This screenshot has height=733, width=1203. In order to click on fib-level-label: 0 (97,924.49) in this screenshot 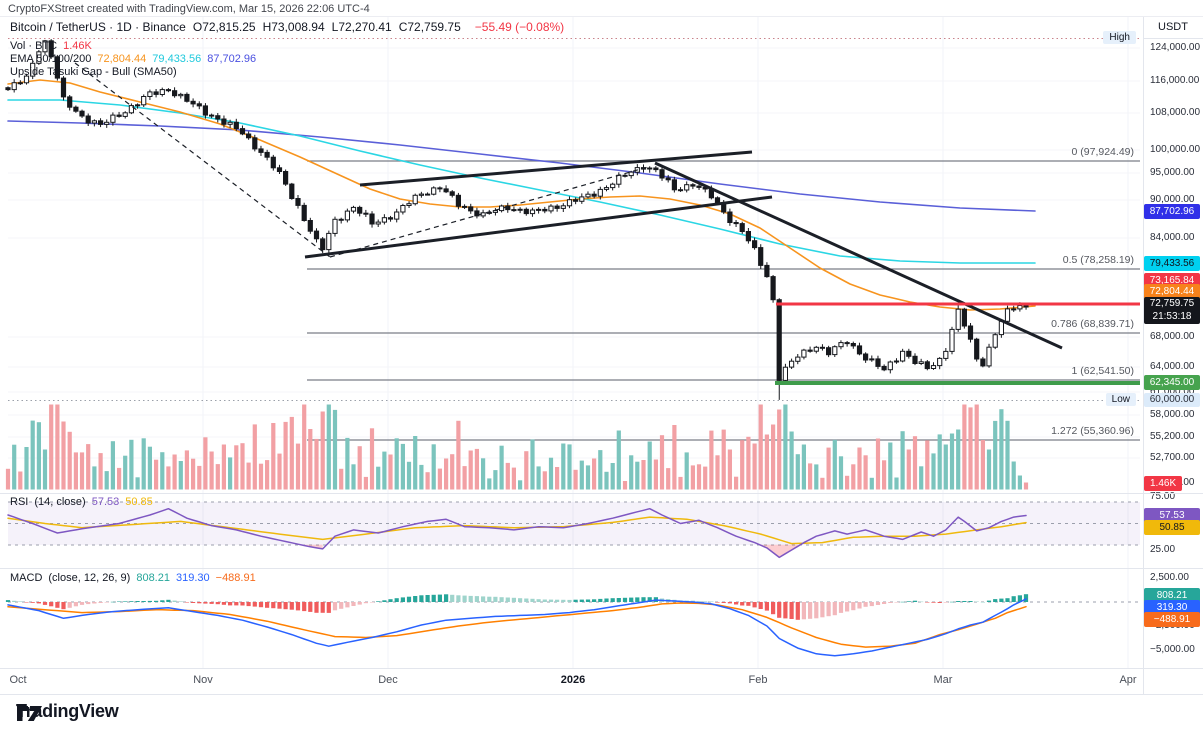, I will do `click(1102, 152)`.